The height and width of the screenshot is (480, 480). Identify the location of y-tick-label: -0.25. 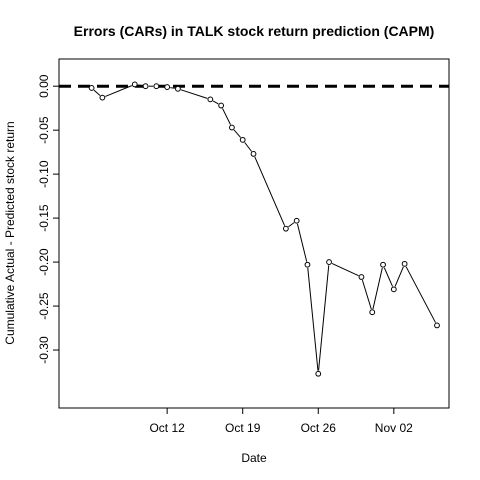
(44, 306).